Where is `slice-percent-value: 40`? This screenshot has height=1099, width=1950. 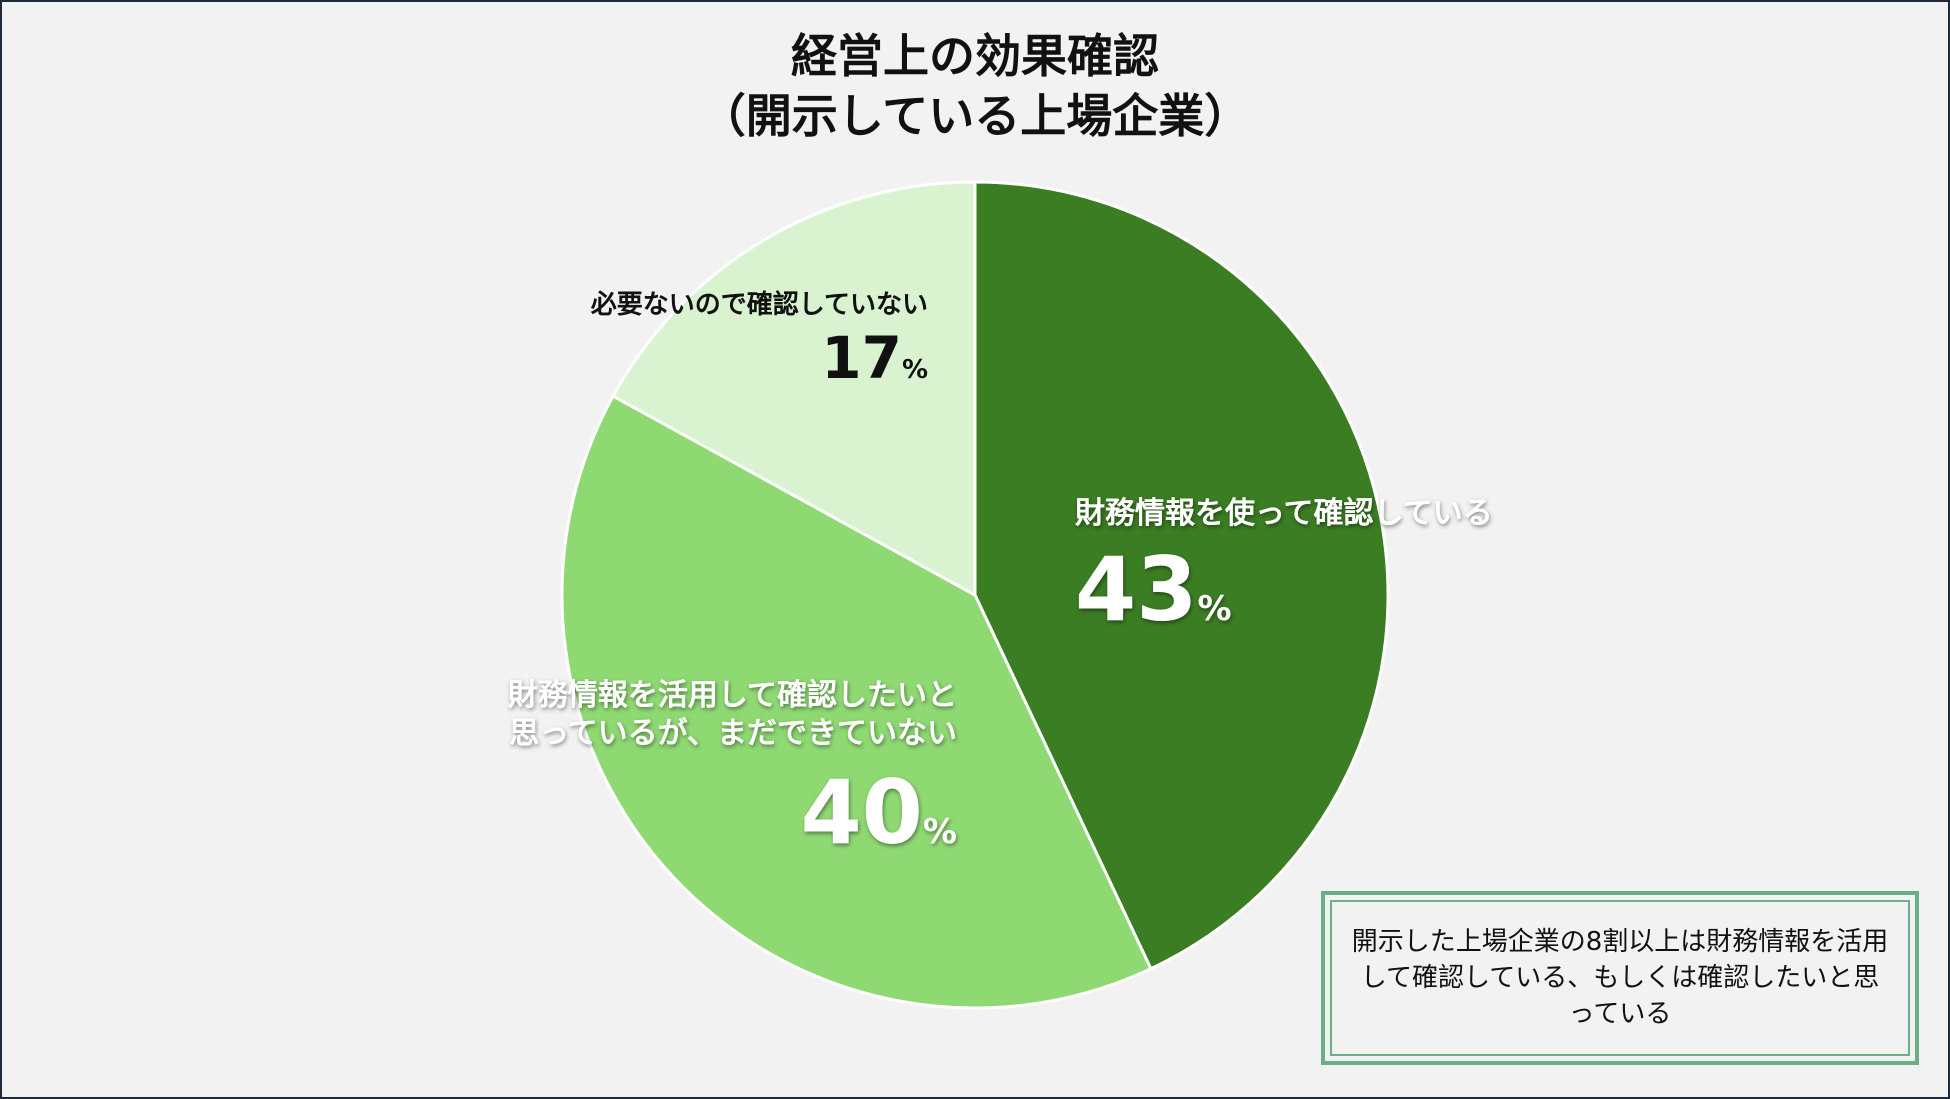 slice-percent-value: 40 is located at coordinates (861, 812).